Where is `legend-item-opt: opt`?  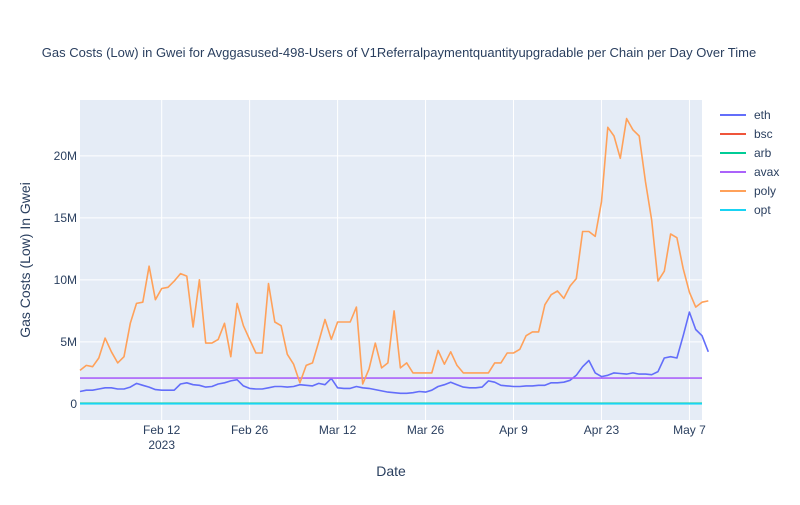
legend-item-opt: opt is located at coordinates (745, 210).